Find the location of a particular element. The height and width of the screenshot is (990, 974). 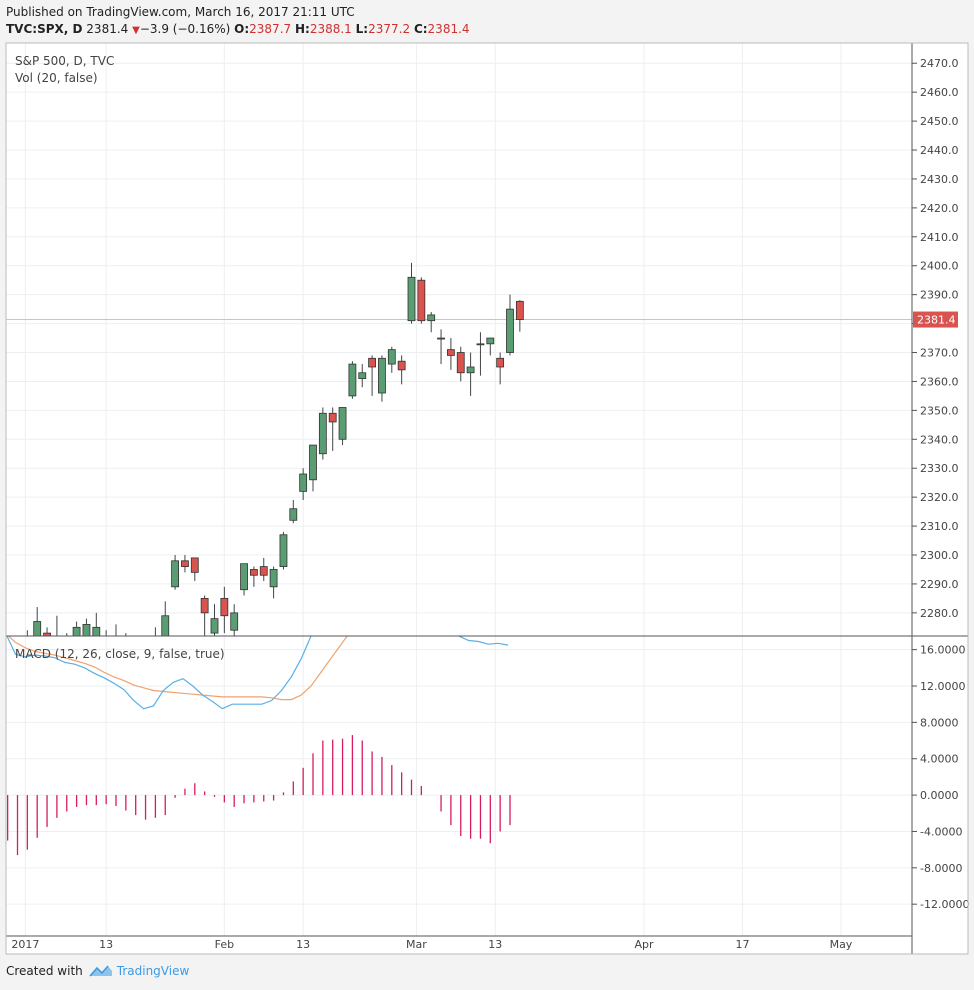

high-value: 2388.1 is located at coordinates (330, 29).